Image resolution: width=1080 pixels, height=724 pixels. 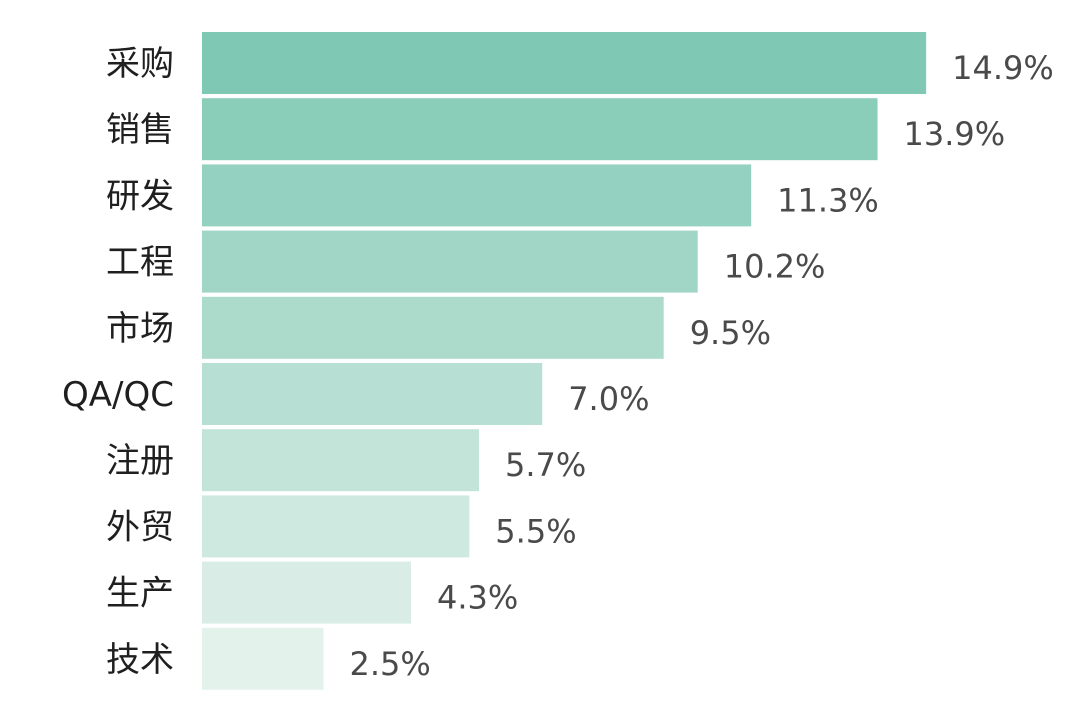 What do you see at coordinates (608, 399) in the screenshot?
I see `value-label-5: 7.0%` at bounding box center [608, 399].